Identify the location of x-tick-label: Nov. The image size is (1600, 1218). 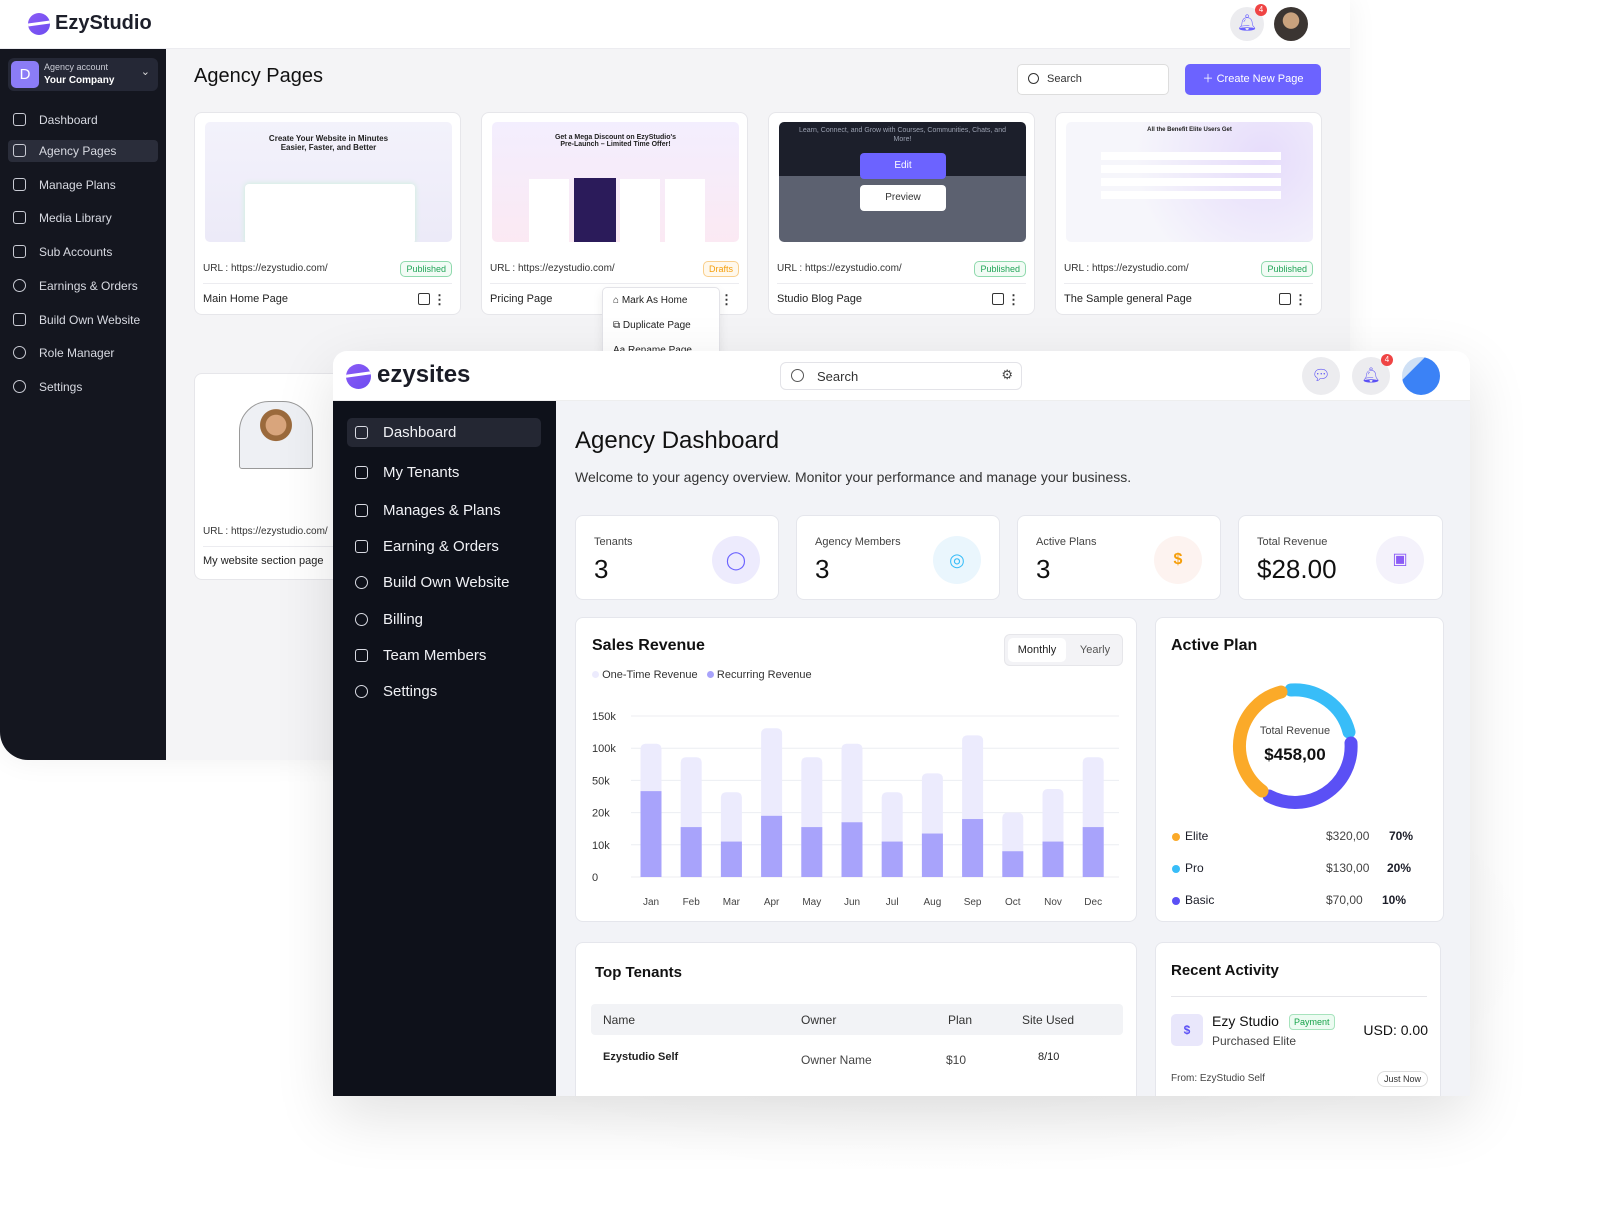
(1053, 902).